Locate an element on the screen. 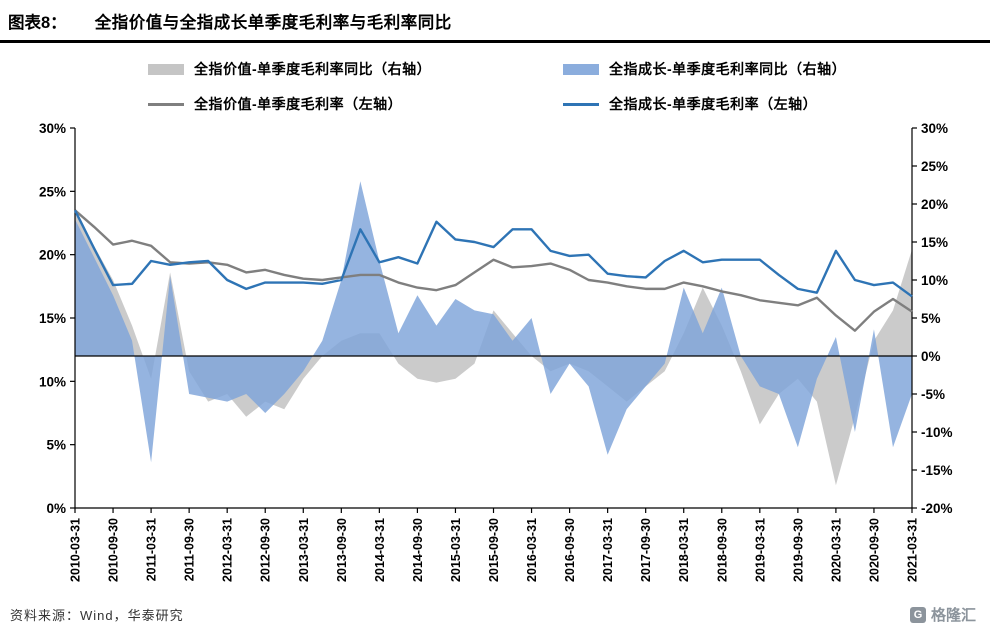 The width and height of the screenshot is (990, 635). page-title: 全指价值与全指成长单季度毛利率与毛利率同比 is located at coordinates (273, 23).